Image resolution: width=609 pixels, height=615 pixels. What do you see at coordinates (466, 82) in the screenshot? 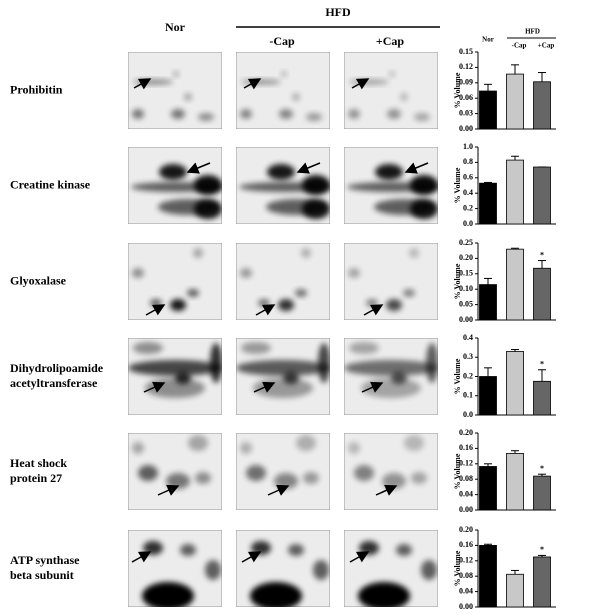
I see `y-tick-label: 0.09` at bounding box center [466, 82].